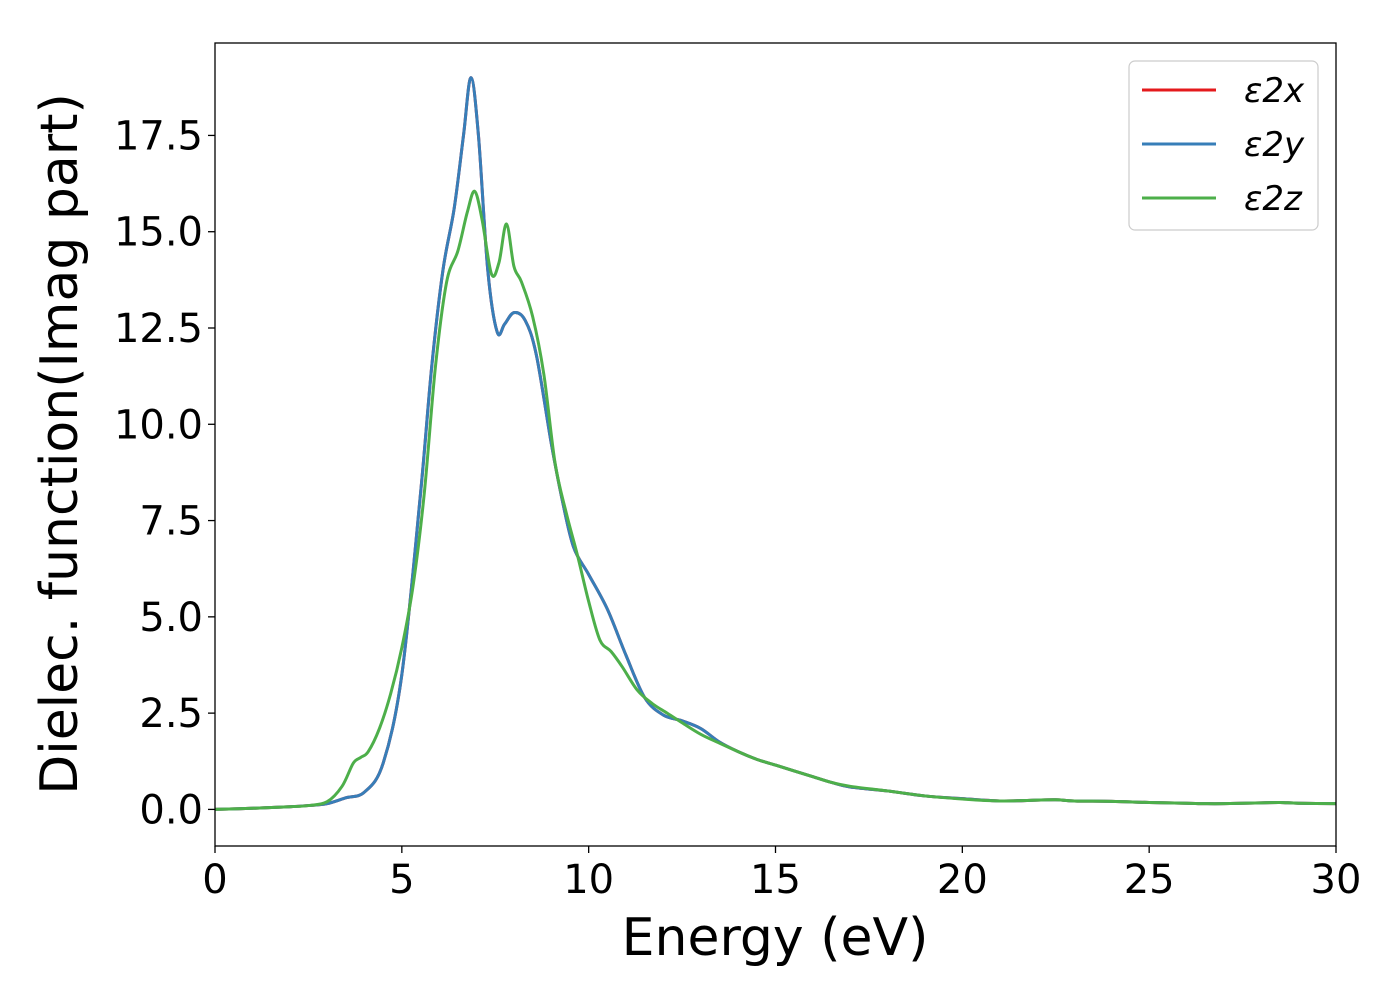 Image resolution: width=1400 pixels, height=1004 pixels. I want to click on x-tick-label: 25, so click(1149, 880).